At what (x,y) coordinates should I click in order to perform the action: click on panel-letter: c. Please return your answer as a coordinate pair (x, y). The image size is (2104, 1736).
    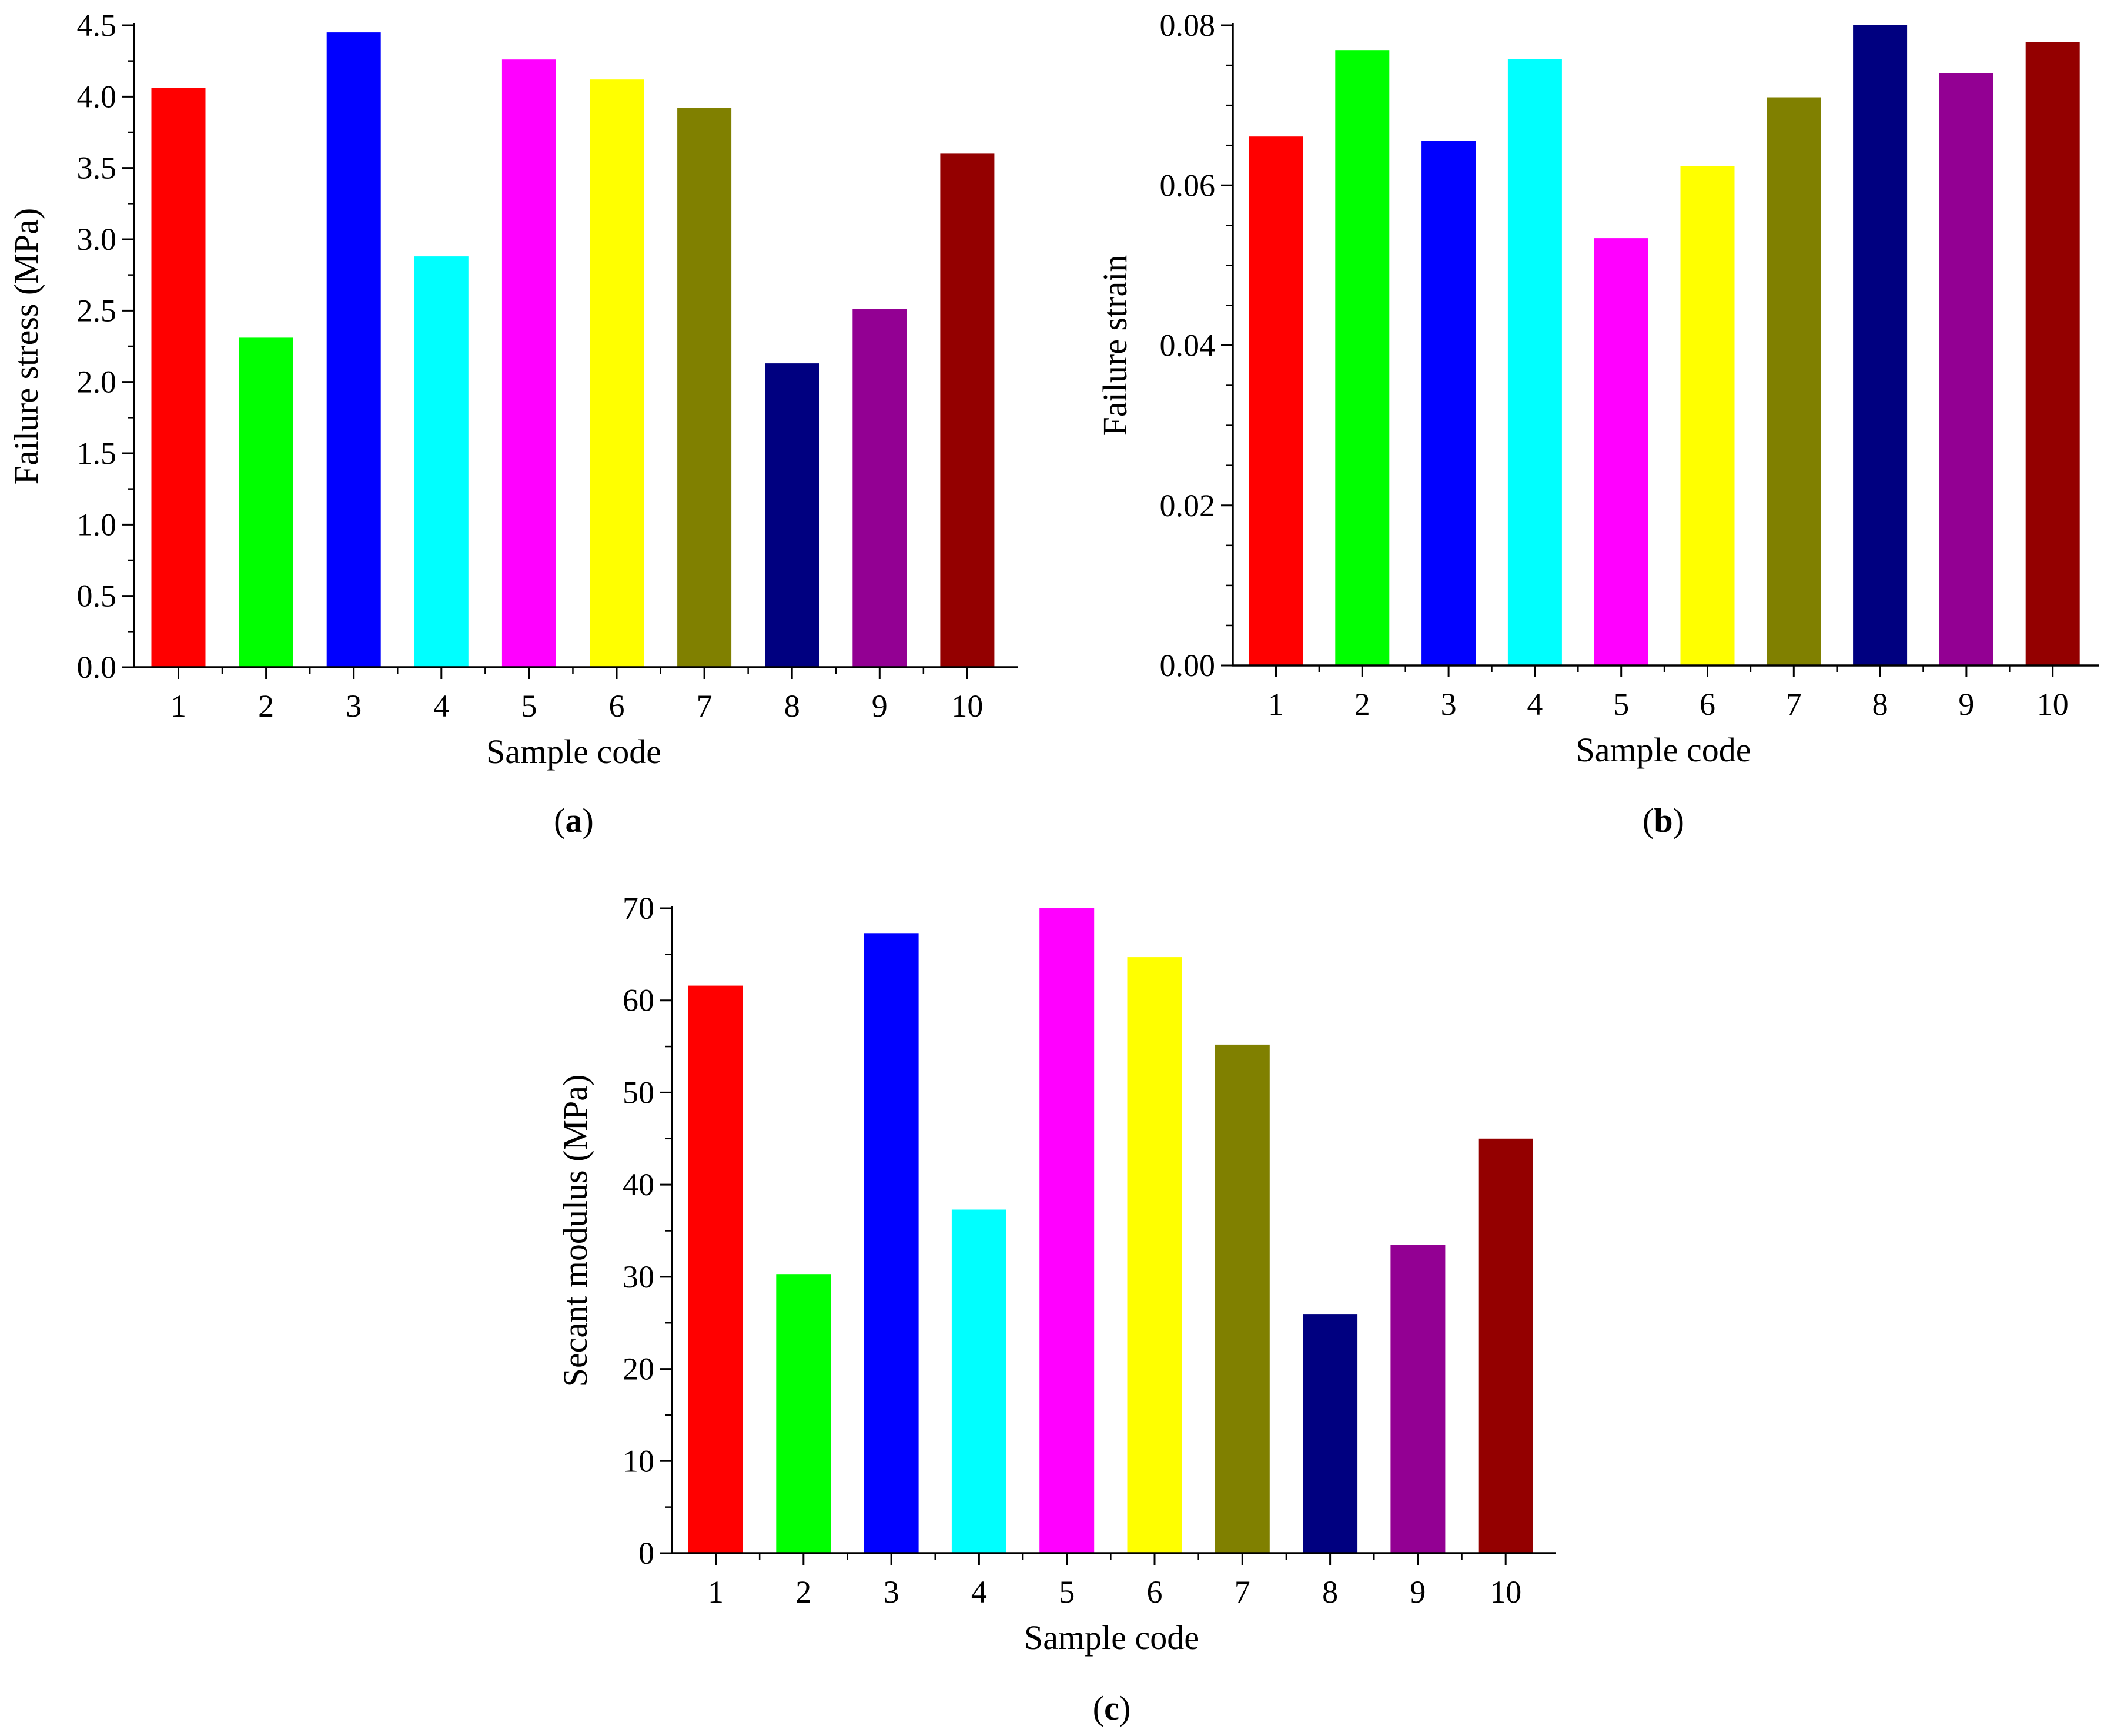
    Looking at the image, I should click on (1111, 1708).